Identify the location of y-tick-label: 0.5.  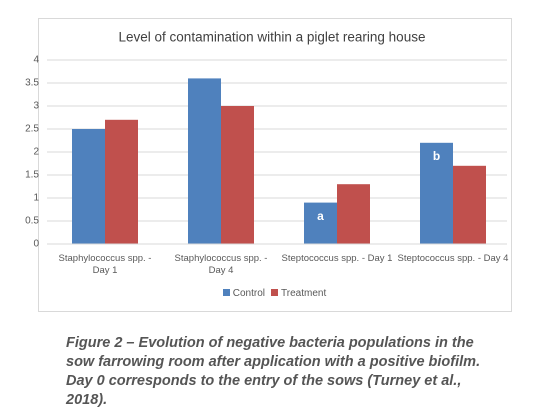
(32, 221).